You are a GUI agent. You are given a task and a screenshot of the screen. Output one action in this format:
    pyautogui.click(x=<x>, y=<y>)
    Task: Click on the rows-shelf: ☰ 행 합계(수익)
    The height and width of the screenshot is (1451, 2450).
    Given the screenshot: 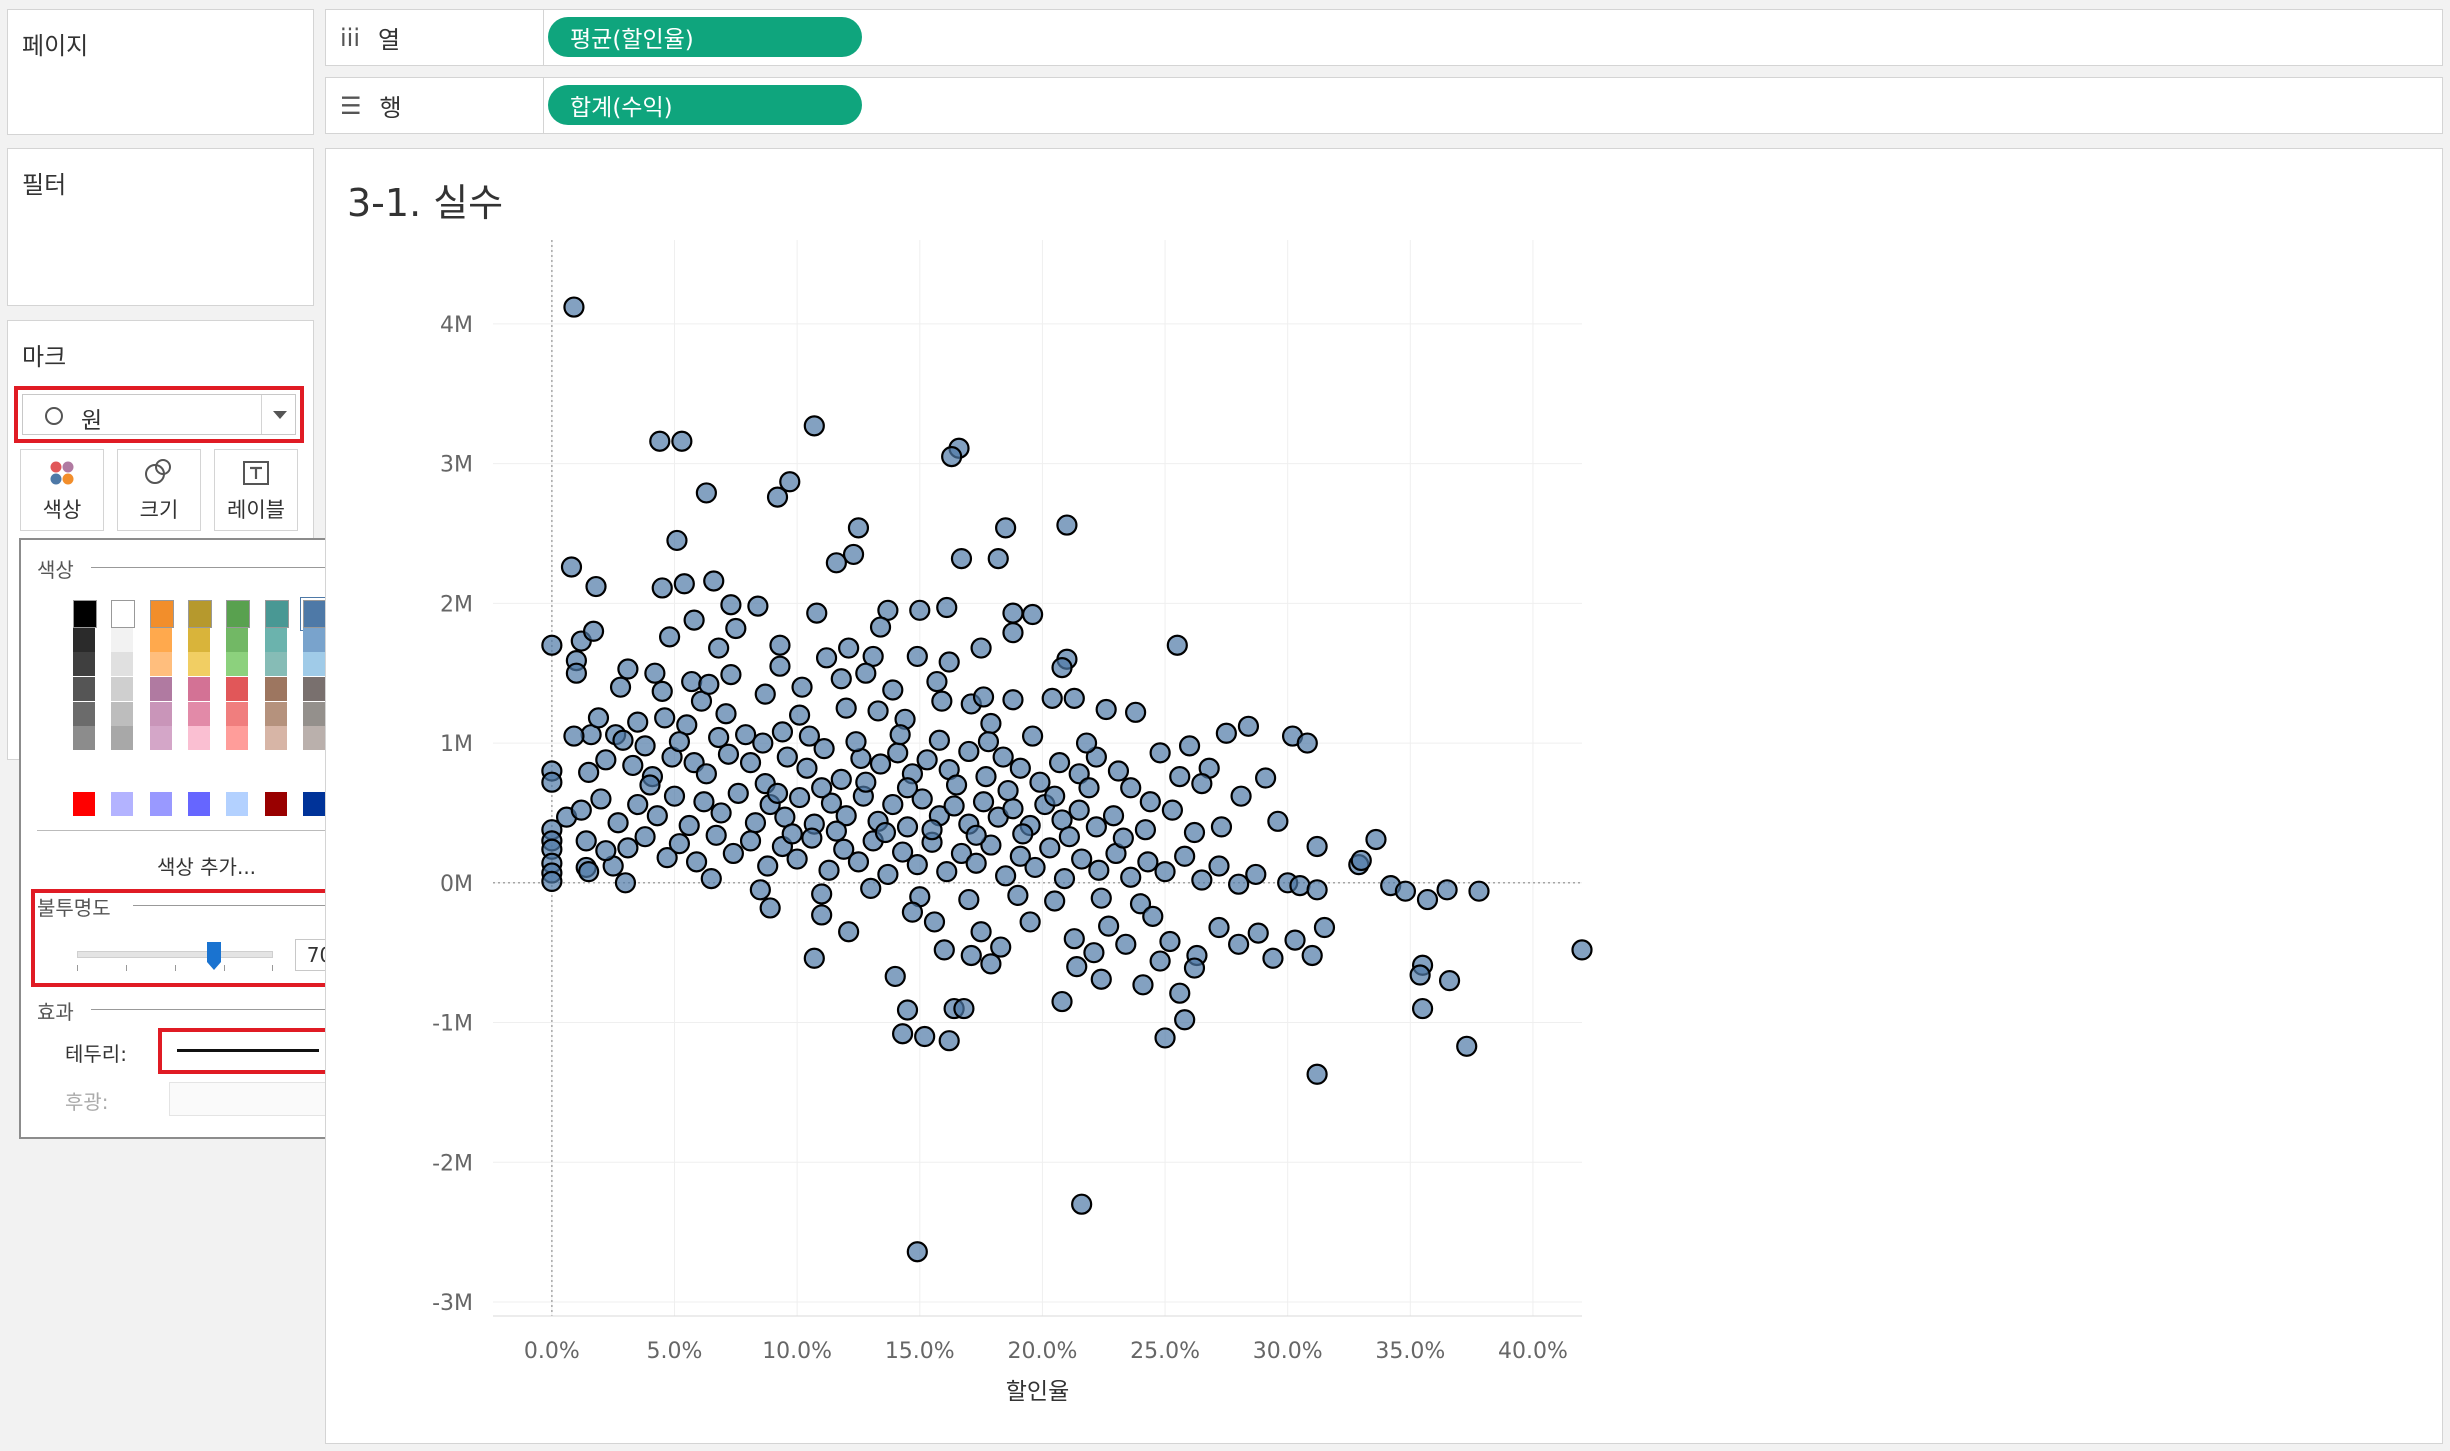 What is the action you would take?
    pyautogui.click(x=1384, y=105)
    